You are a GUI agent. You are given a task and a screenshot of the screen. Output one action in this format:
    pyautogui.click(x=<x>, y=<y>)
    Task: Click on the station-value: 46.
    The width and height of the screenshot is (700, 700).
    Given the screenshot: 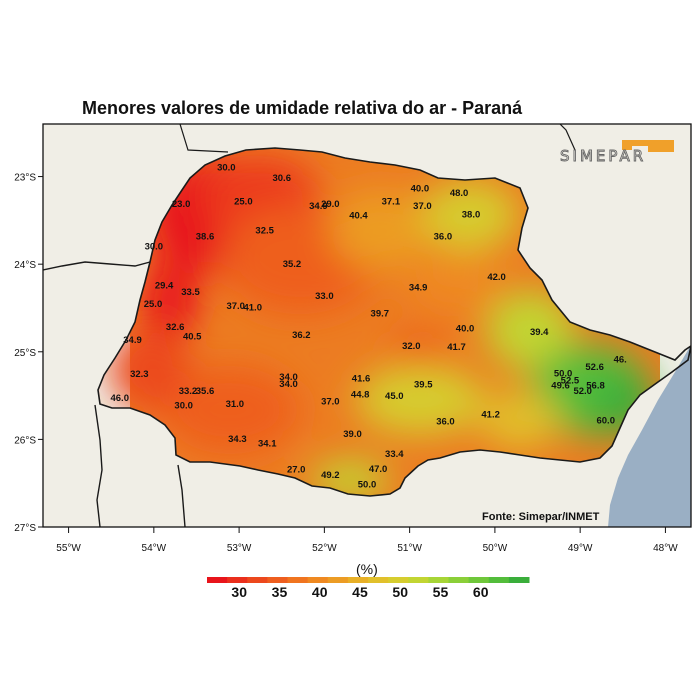 What is the action you would take?
    pyautogui.click(x=620, y=359)
    